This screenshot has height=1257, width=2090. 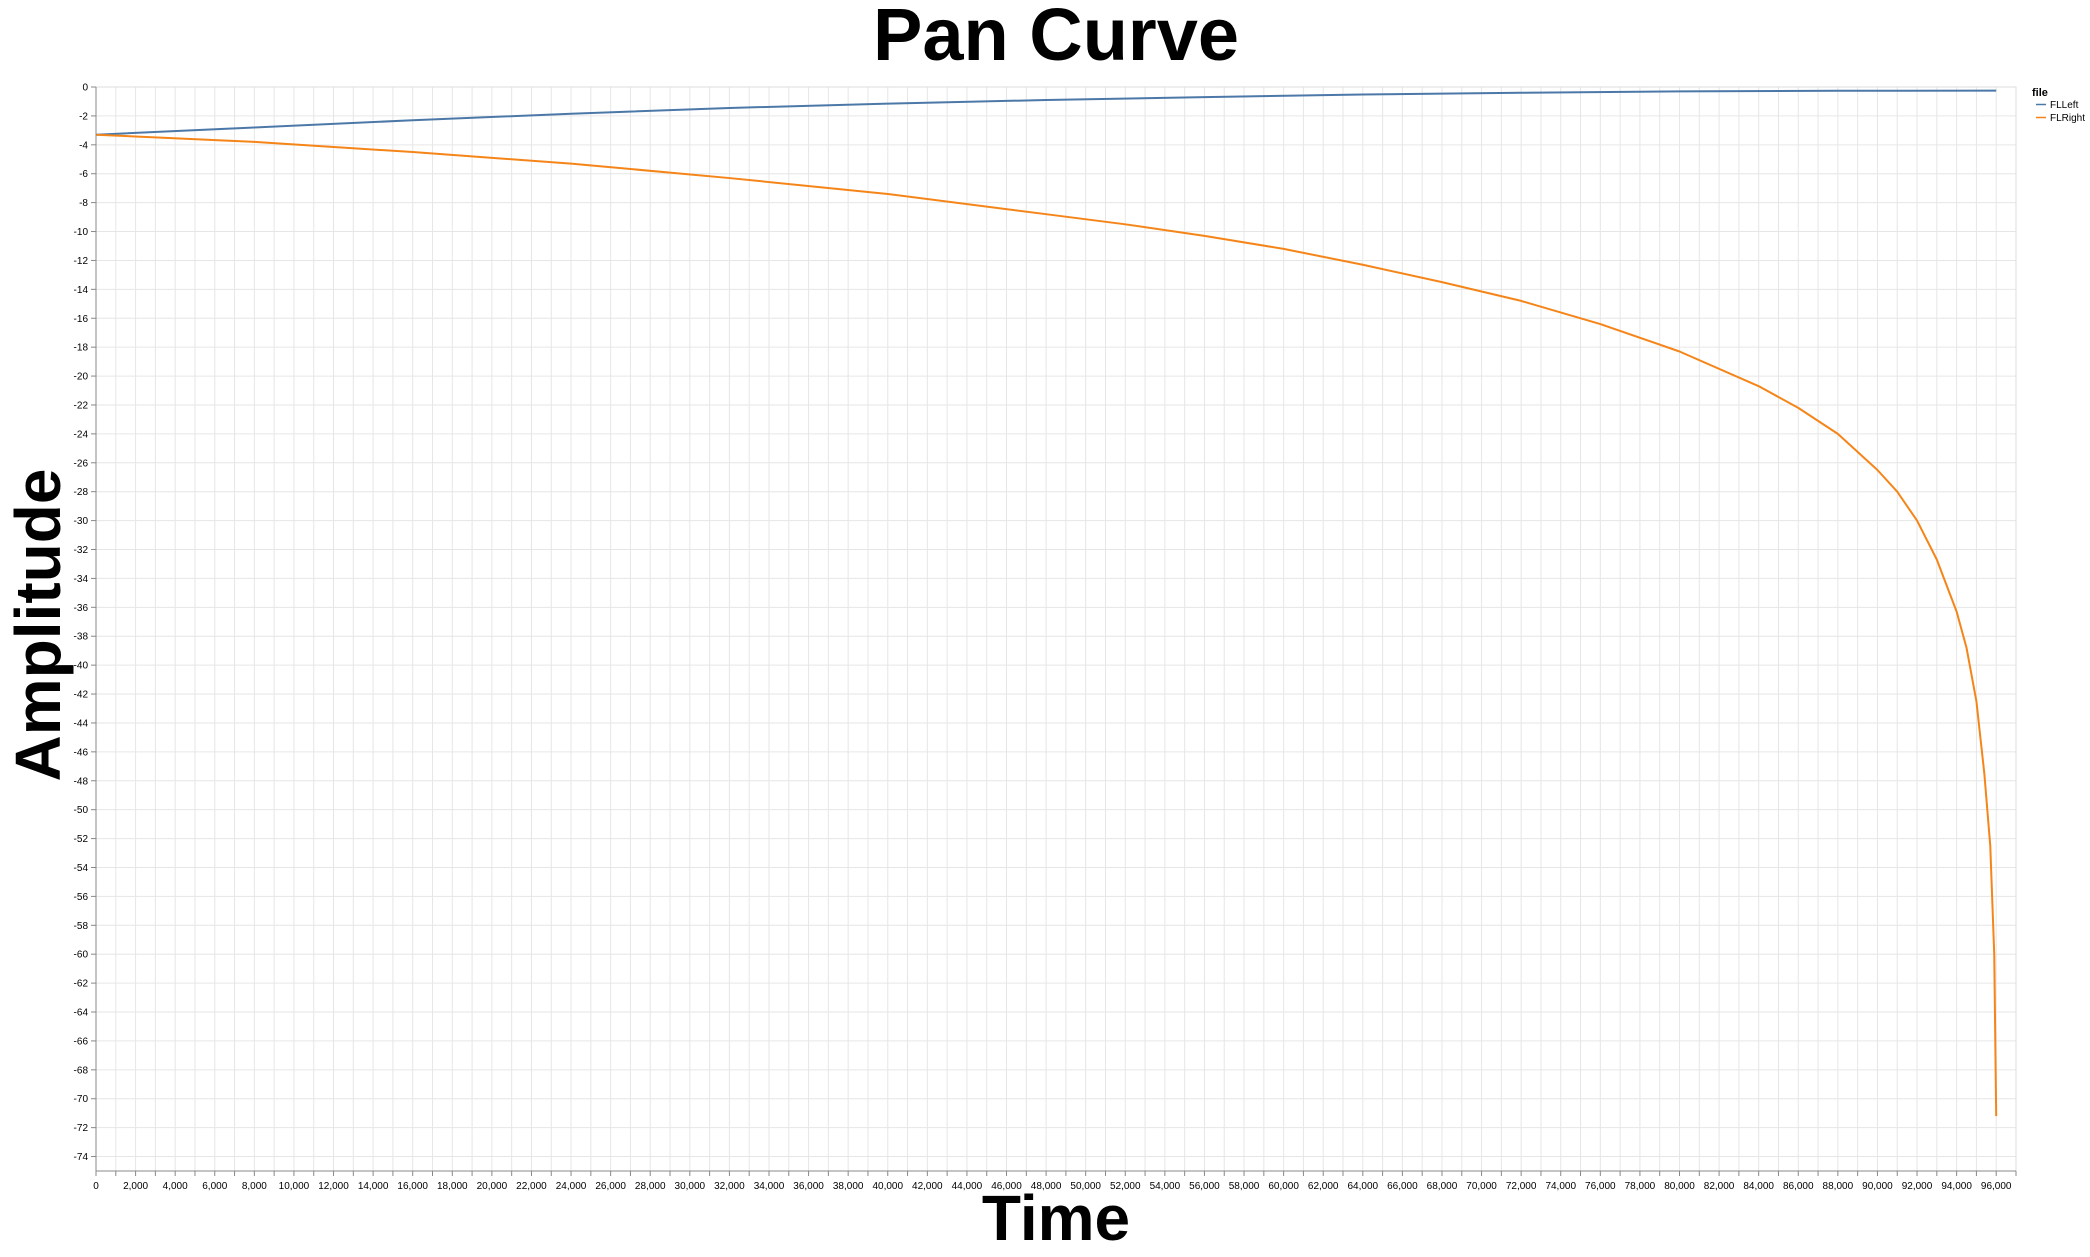 What do you see at coordinates (1165, 1186) in the screenshot?
I see `x-tick-label: 54,000` at bounding box center [1165, 1186].